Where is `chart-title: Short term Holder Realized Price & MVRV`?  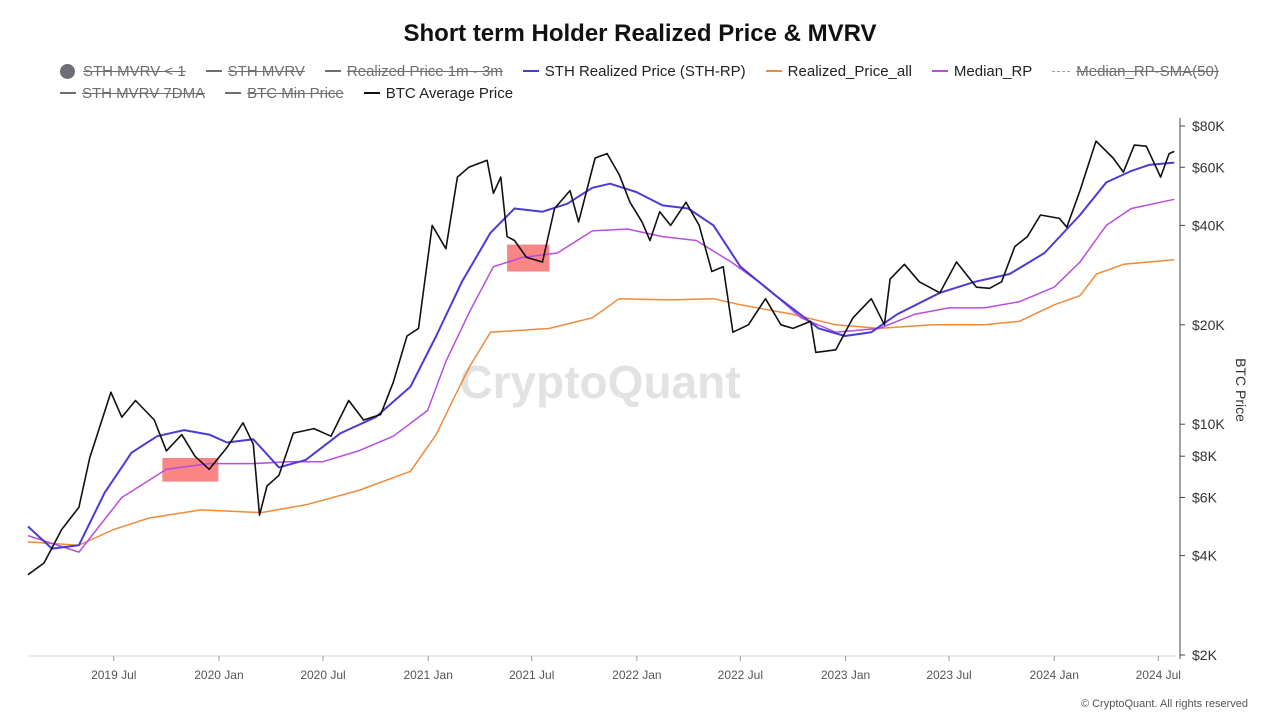 chart-title: Short term Holder Realized Price & MVRV is located at coordinates (640, 33).